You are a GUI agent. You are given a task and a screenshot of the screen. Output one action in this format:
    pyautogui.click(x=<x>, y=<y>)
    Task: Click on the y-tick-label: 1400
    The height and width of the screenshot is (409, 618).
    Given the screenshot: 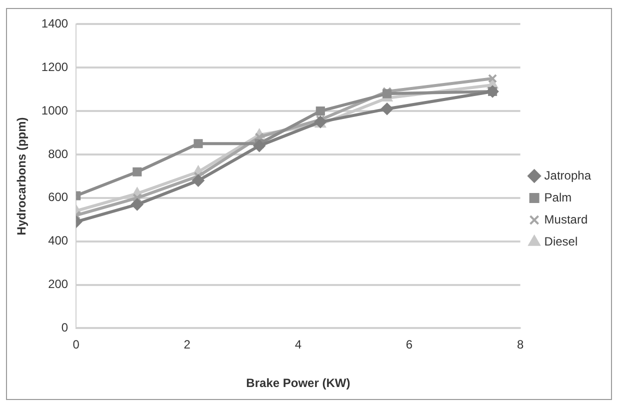 What is the action you would take?
    pyautogui.click(x=54, y=23)
    